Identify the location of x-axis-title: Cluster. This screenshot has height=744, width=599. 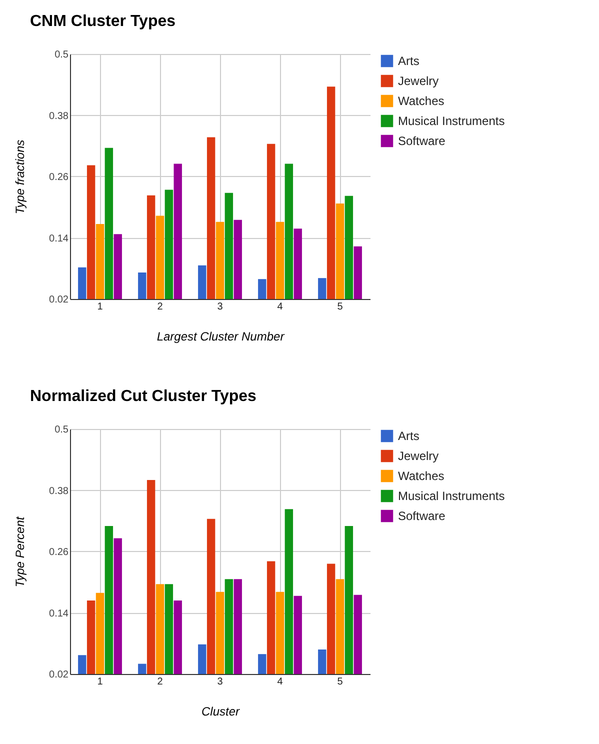
(221, 711).